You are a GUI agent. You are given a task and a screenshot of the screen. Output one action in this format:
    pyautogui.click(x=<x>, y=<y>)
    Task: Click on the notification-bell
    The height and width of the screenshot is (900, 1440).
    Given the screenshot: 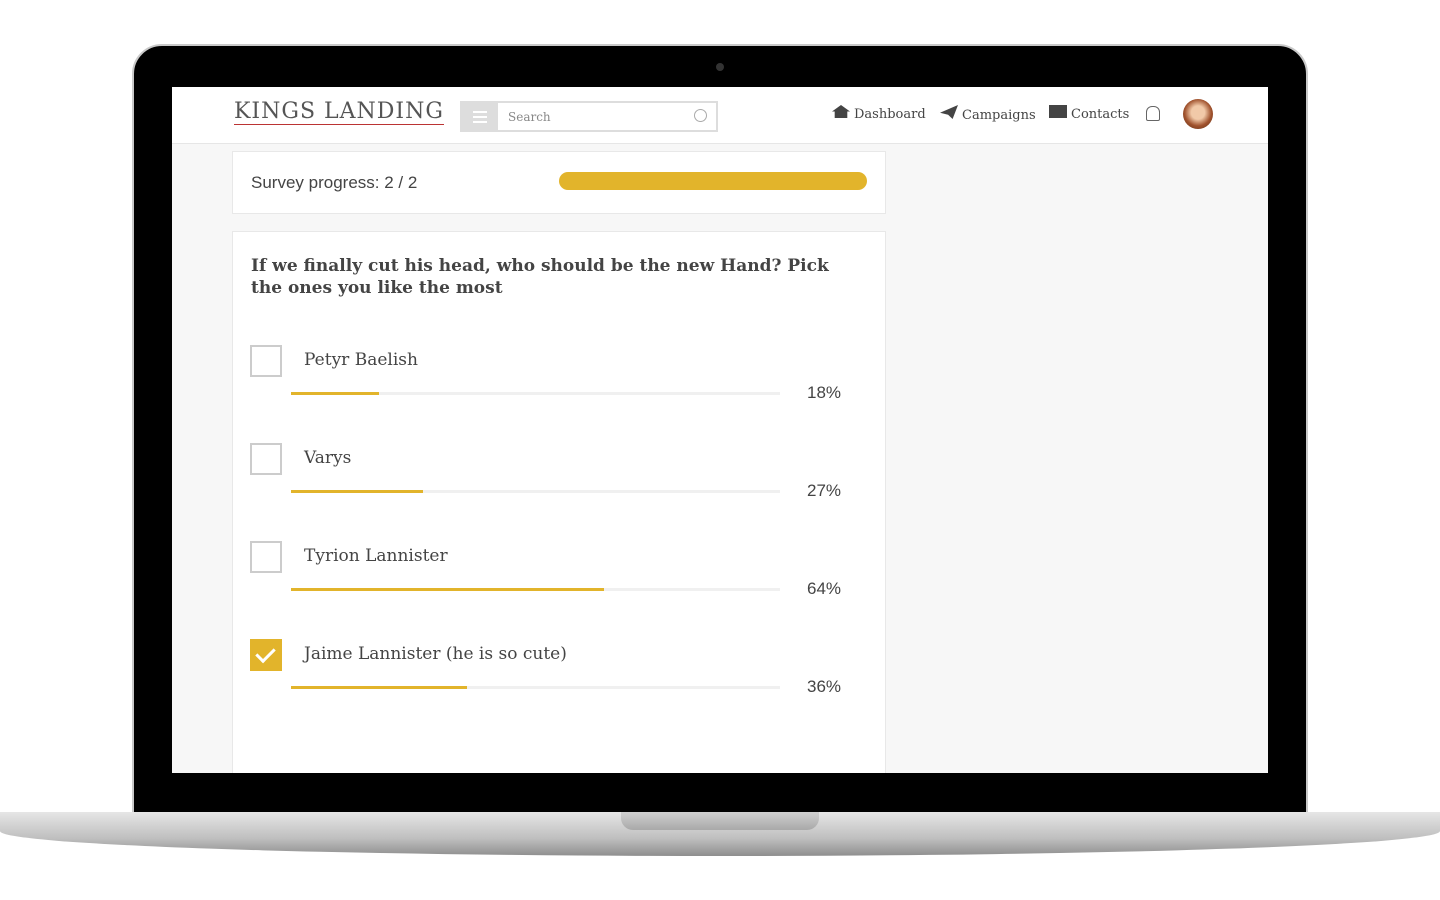 What is the action you would take?
    pyautogui.click(x=1153, y=113)
    